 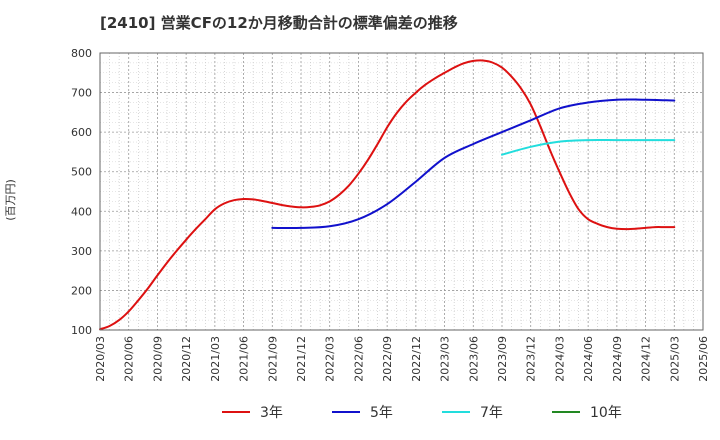 I want to click on legend-label: 10年, so click(x=606, y=413).